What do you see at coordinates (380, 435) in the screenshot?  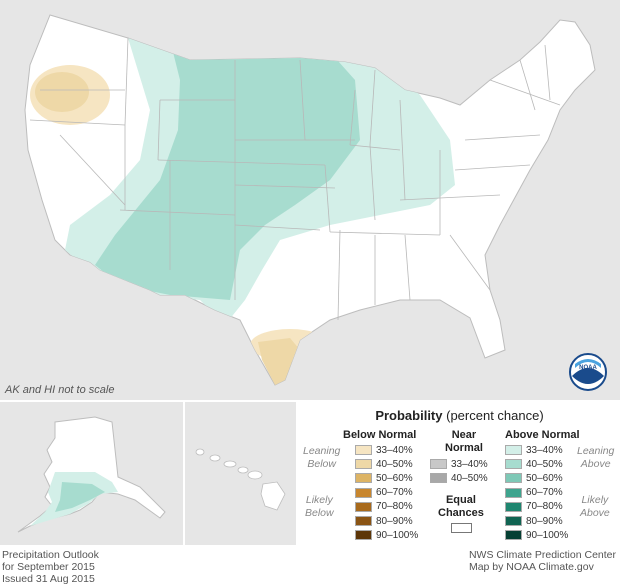 I see `below-normal-header: Below Normal` at bounding box center [380, 435].